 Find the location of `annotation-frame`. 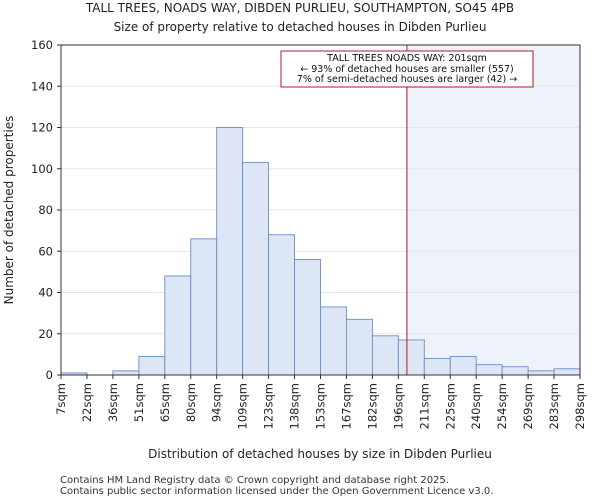

annotation-frame is located at coordinates (407, 69).